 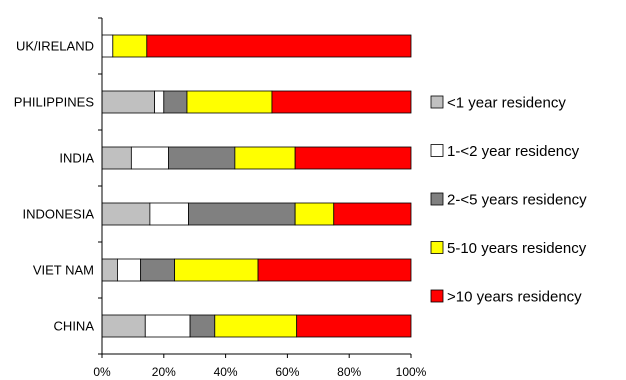 What do you see at coordinates (76, 158) in the screenshot?
I see `category-label: INDIA` at bounding box center [76, 158].